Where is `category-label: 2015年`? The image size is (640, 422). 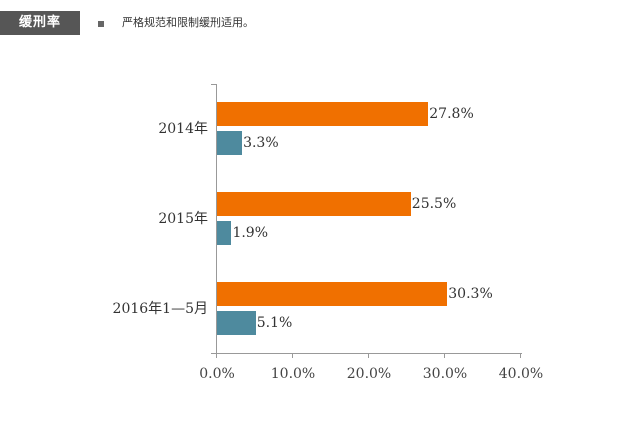
category-label: 2015年 is located at coordinates (183, 219).